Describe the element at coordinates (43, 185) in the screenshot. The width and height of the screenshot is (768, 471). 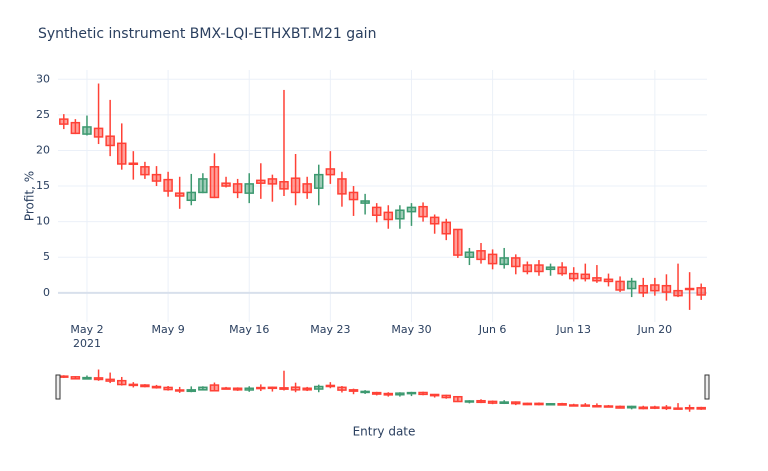
I see `y-tick-label: 15` at that location.